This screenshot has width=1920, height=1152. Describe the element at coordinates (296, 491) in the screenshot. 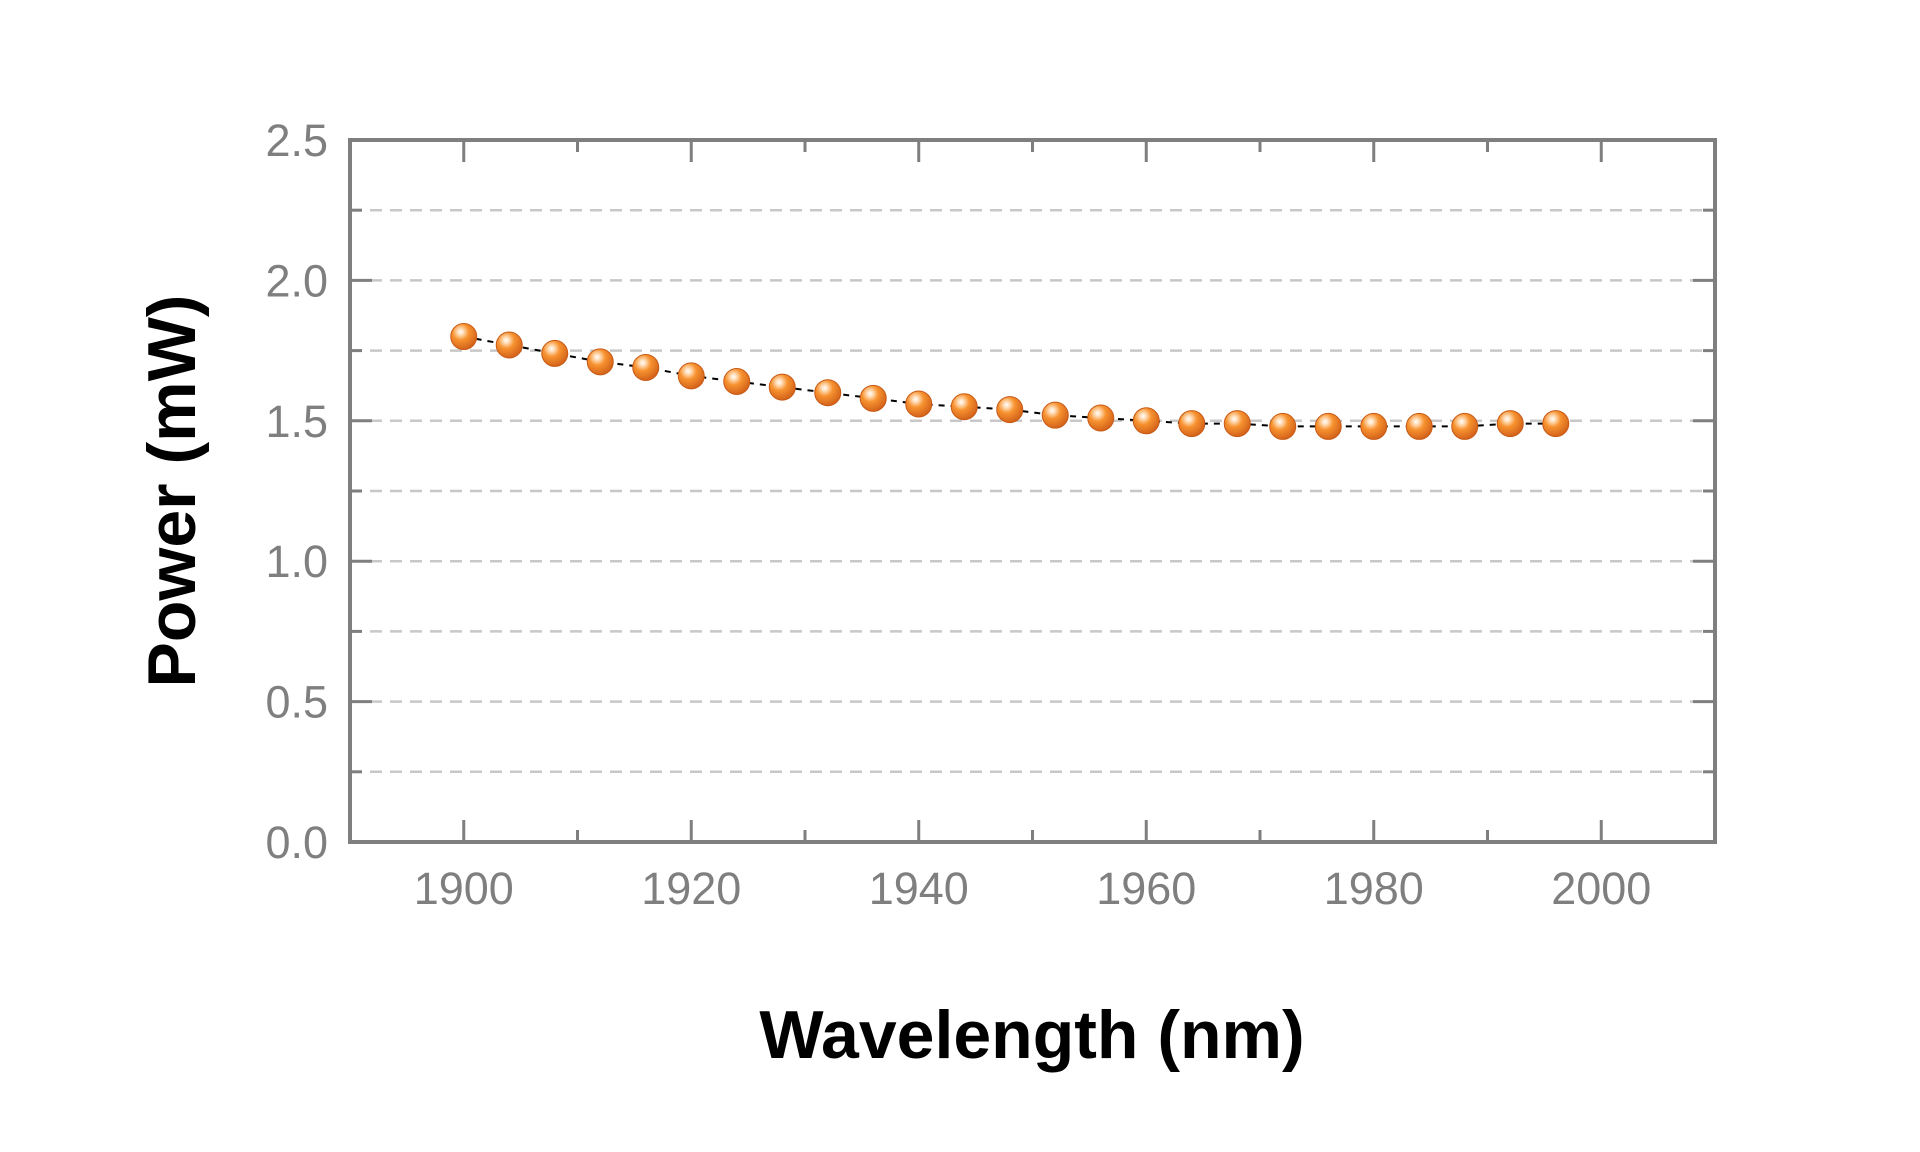

I see `y-tick-labels: 0.0 0.5 1.0 1.5 2.0 2.5` at that location.